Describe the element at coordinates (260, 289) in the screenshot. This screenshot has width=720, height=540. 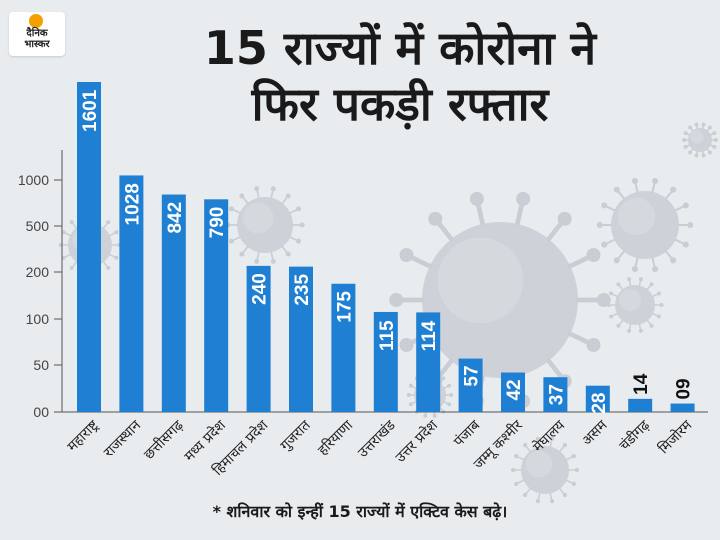
I see `data-label: 240` at that location.